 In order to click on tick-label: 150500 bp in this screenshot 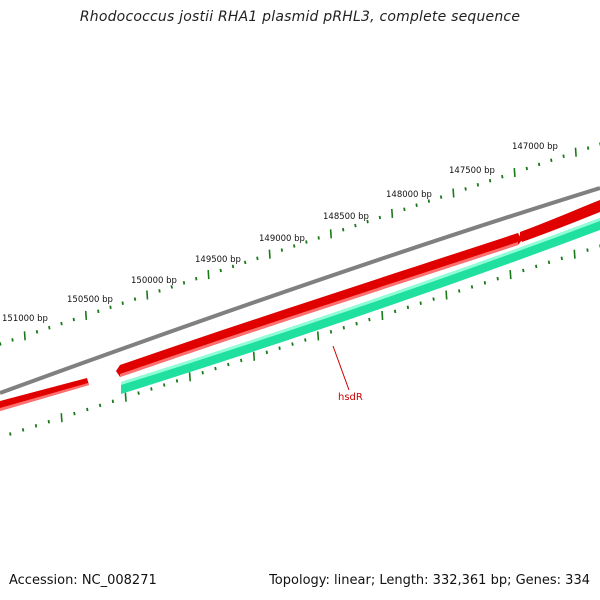, I will do `click(90, 300)`.